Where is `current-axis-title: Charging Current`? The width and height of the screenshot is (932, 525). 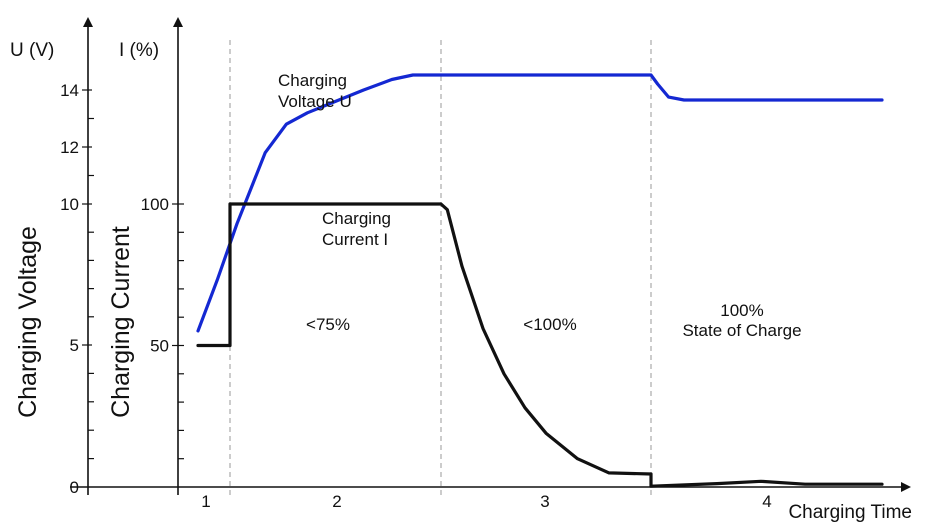 current-axis-title: Charging Current is located at coordinates (121, 322).